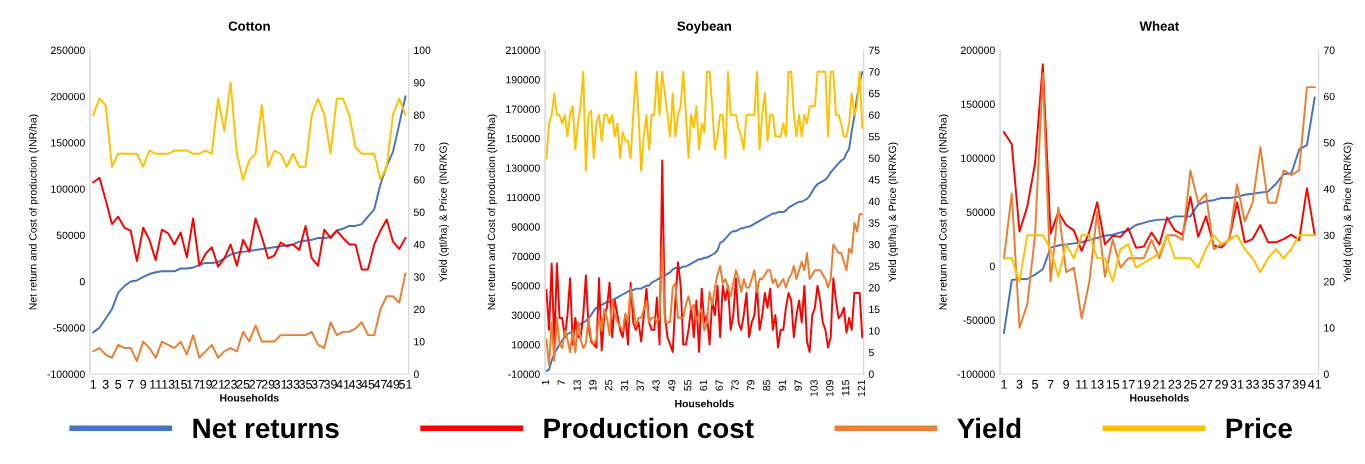 The width and height of the screenshot is (1365, 464). What do you see at coordinates (874, 266) in the screenshot?
I see `y2-tick-label: 25` at bounding box center [874, 266].